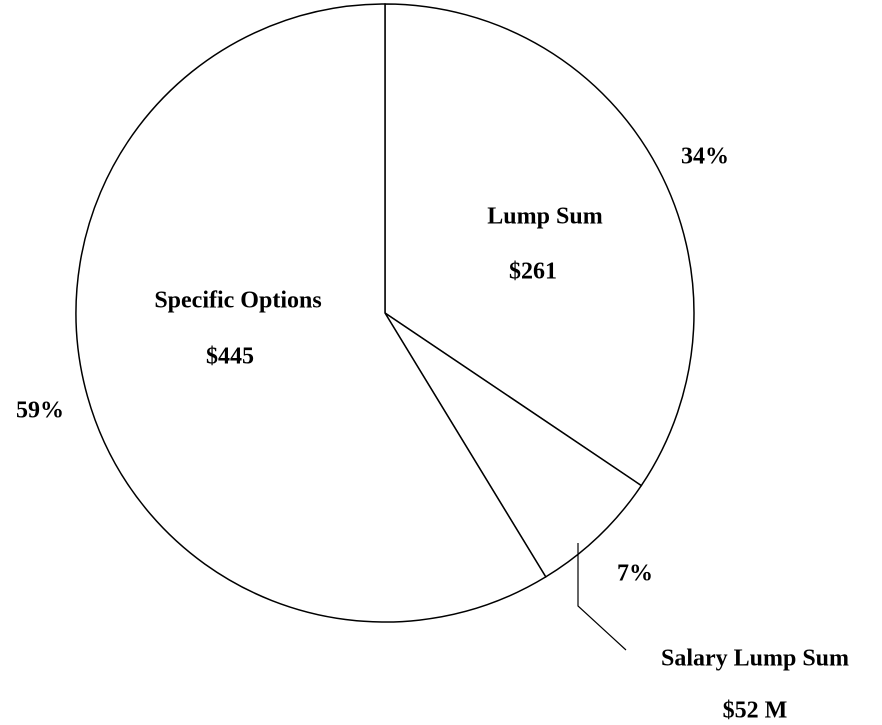 This screenshot has width=882, height=725. What do you see at coordinates (40, 411) in the screenshot?
I see `percent-label: 59%` at bounding box center [40, 411].